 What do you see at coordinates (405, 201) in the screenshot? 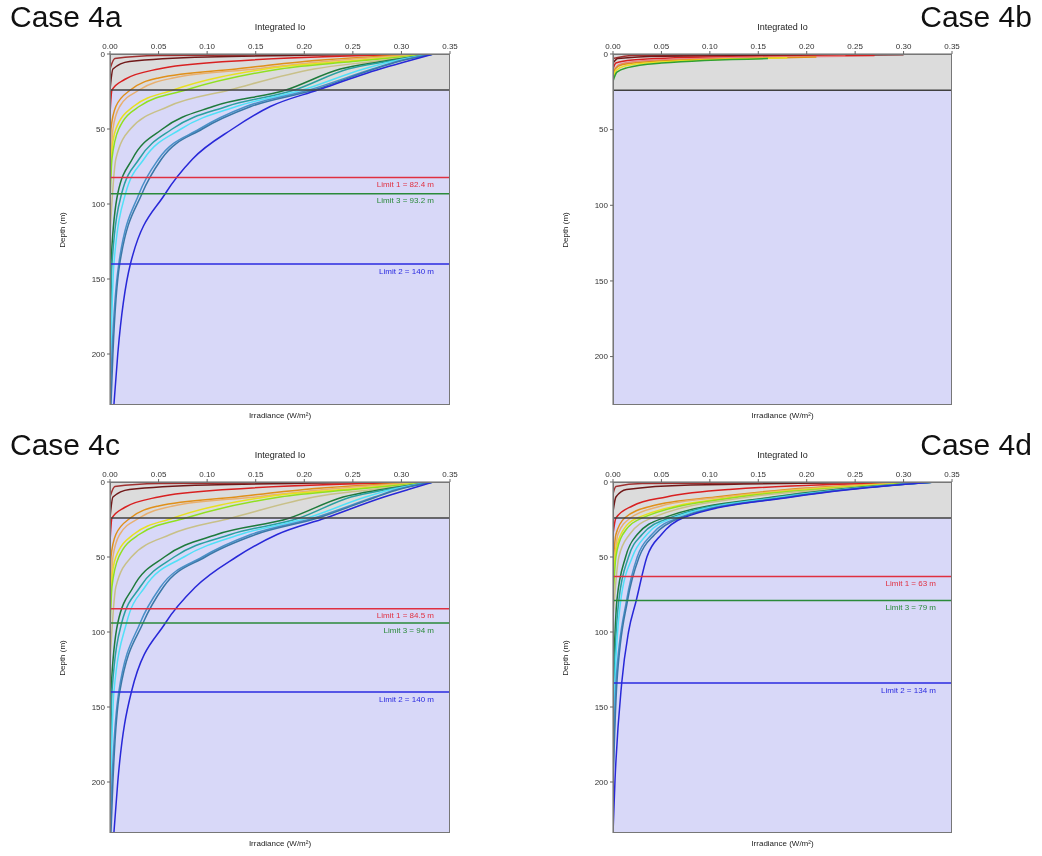
I see `ref-line-label: Limit 3 = 93.2 m` at bounding box center [405, 201].